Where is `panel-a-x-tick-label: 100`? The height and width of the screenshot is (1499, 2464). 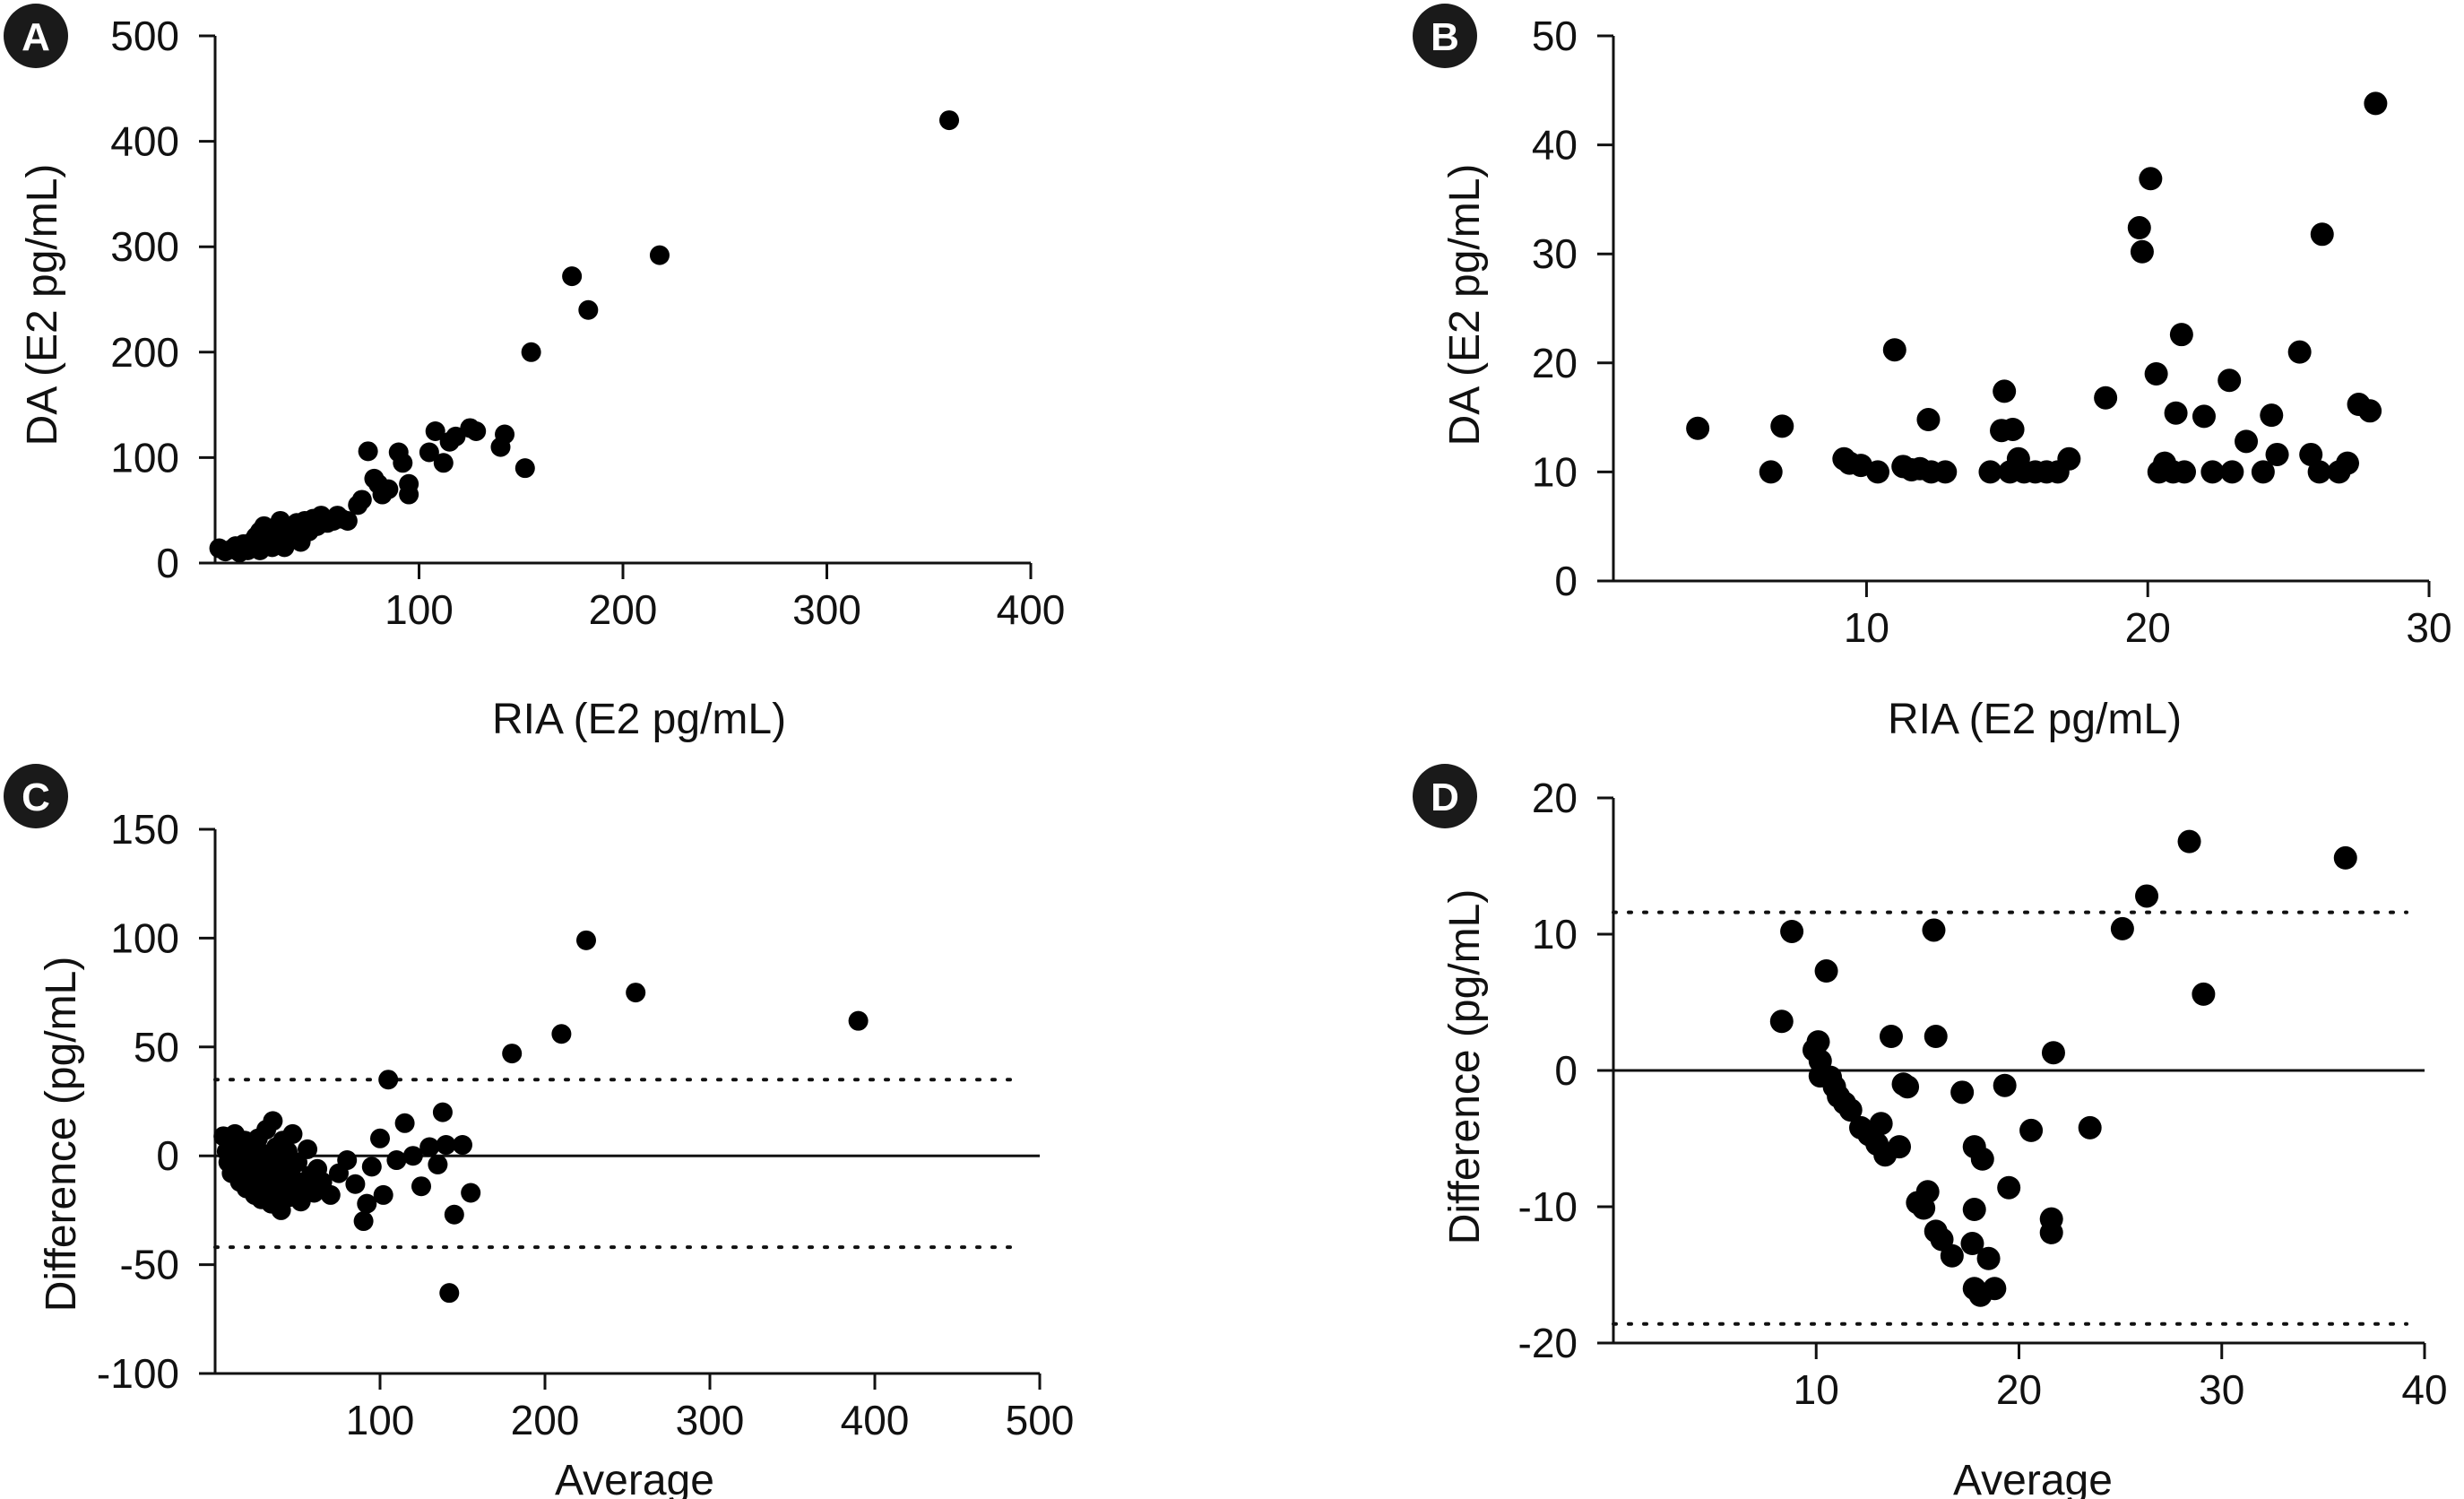 panel-a-x-tick-label: 100 is located at coordinates (419, 609).